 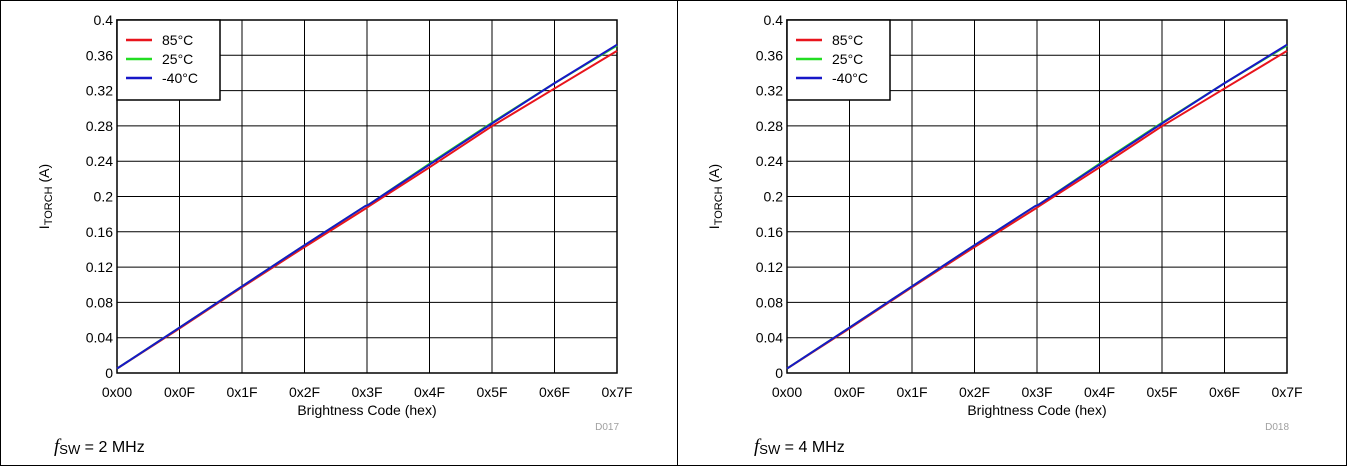 I want to click on panel-divider, so click(x=677, y=233).